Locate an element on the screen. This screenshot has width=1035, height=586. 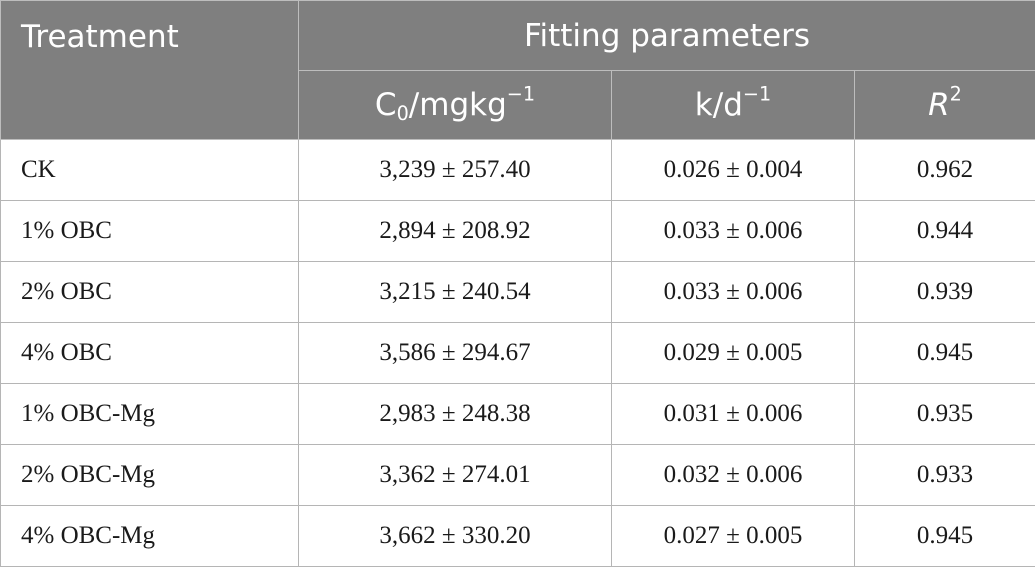
cell-c0: 3,362 ± 274.01 is located at coordinates (455, 475).